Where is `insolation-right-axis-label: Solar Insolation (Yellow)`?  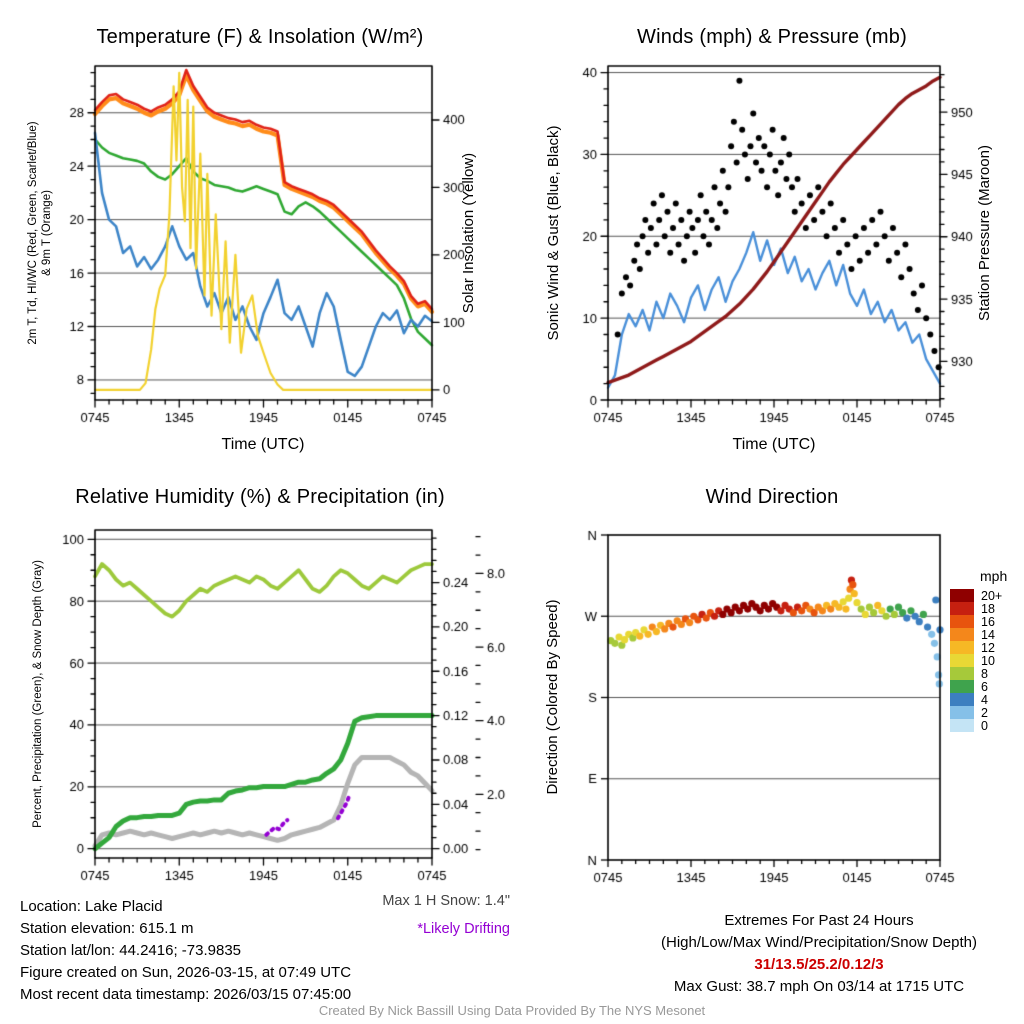
insolation-right-axis-label: Solar Insolation (Yellow) is located at coordinates (468, 233).